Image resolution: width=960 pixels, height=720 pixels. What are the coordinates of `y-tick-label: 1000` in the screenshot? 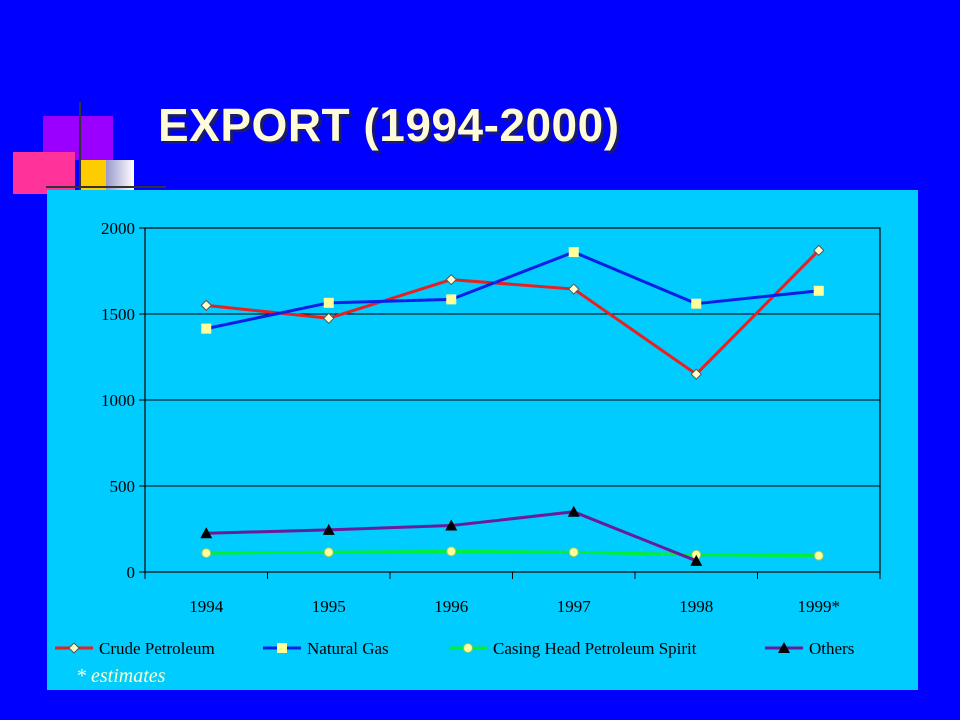 It's located at (118, 400).